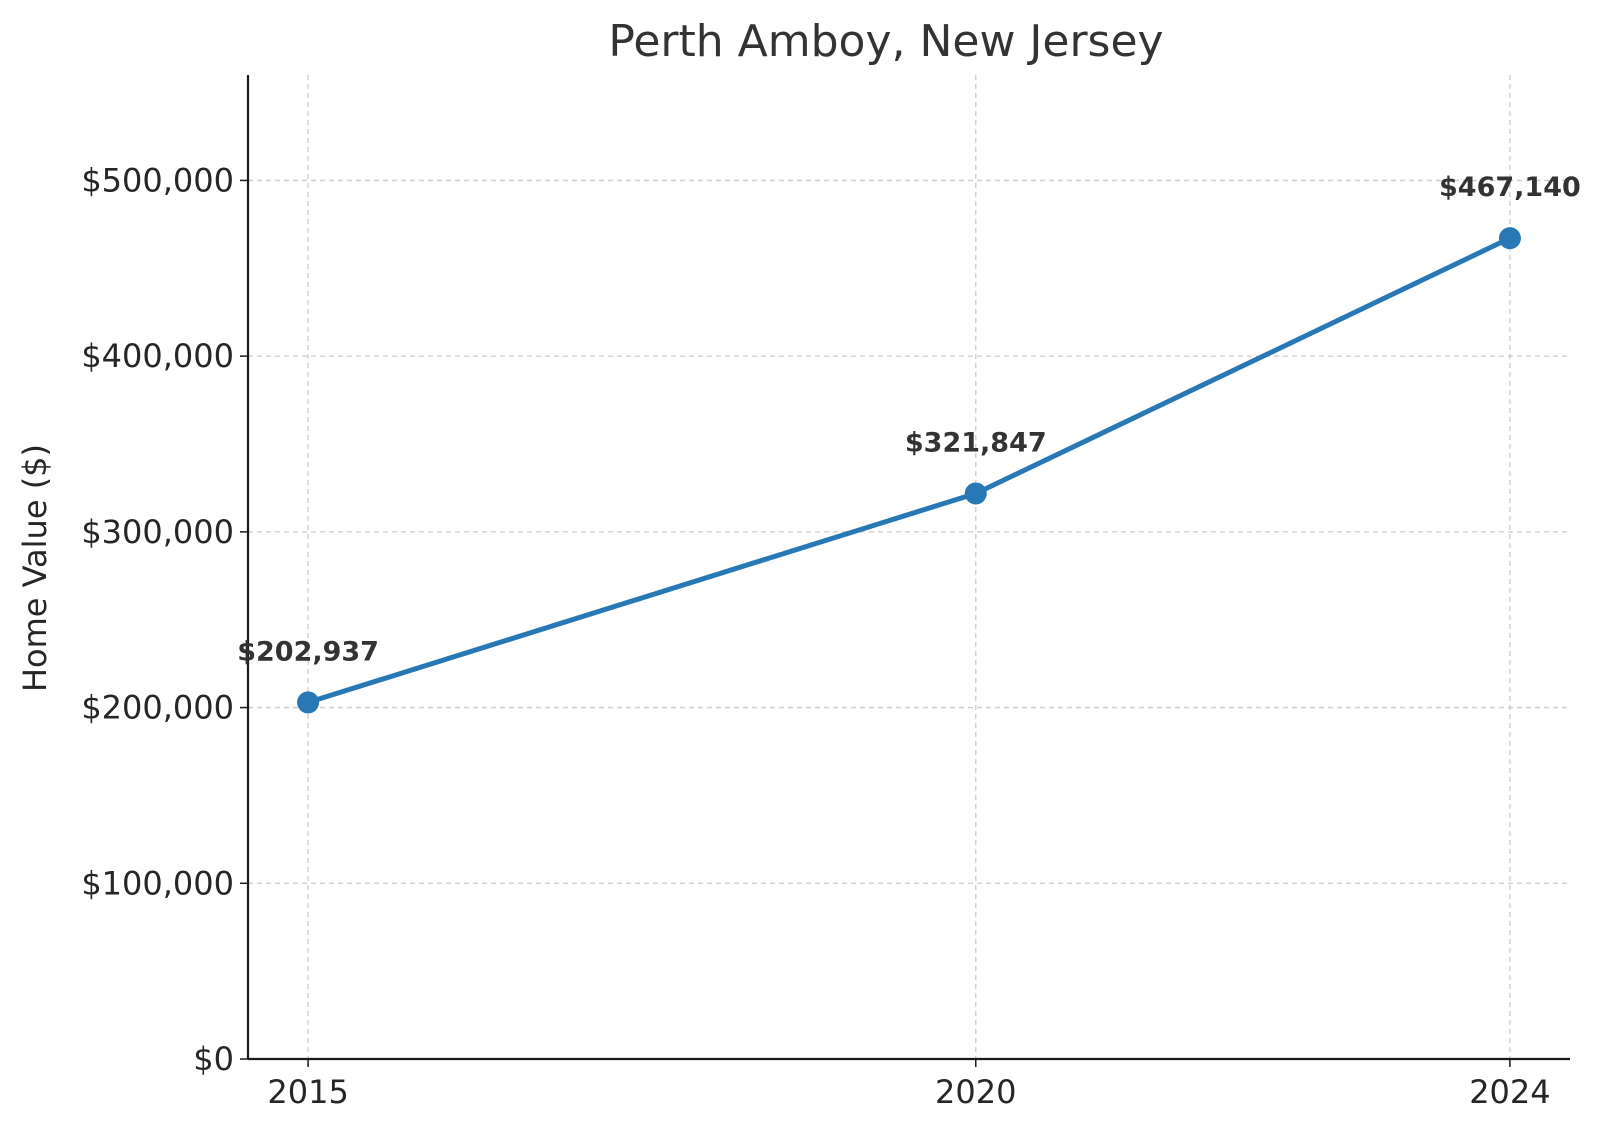  What do you see at coordinates (35, 568) in the screenshot?
I see `y-axis-label: Home Value ($)` at bounding box center [35, 568].